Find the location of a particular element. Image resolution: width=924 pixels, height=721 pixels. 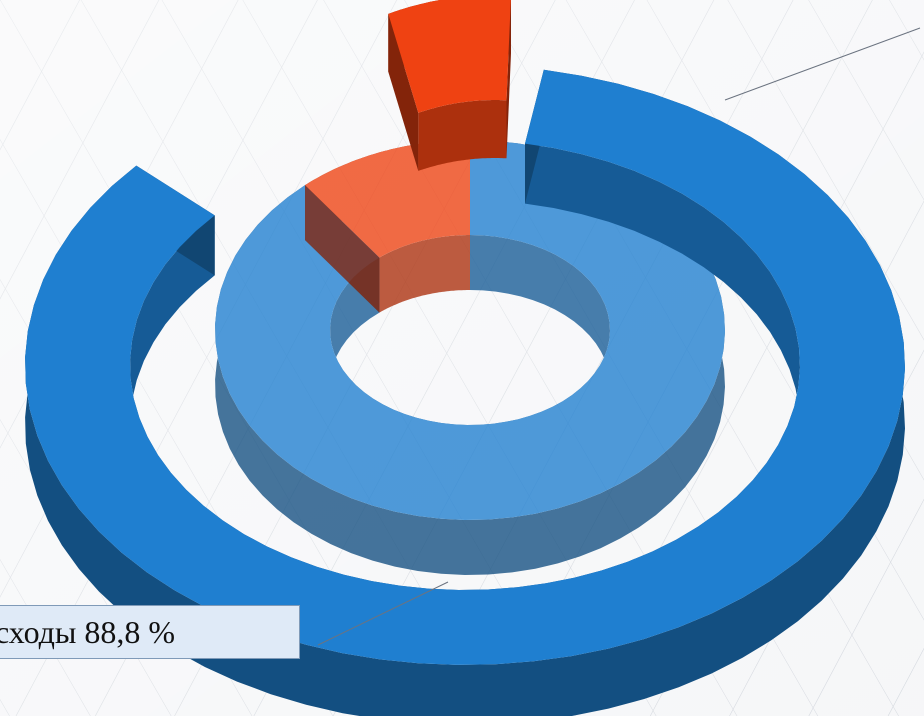

data-label-expenses: сходы 88,8 % is located at coordinates (150, 632).